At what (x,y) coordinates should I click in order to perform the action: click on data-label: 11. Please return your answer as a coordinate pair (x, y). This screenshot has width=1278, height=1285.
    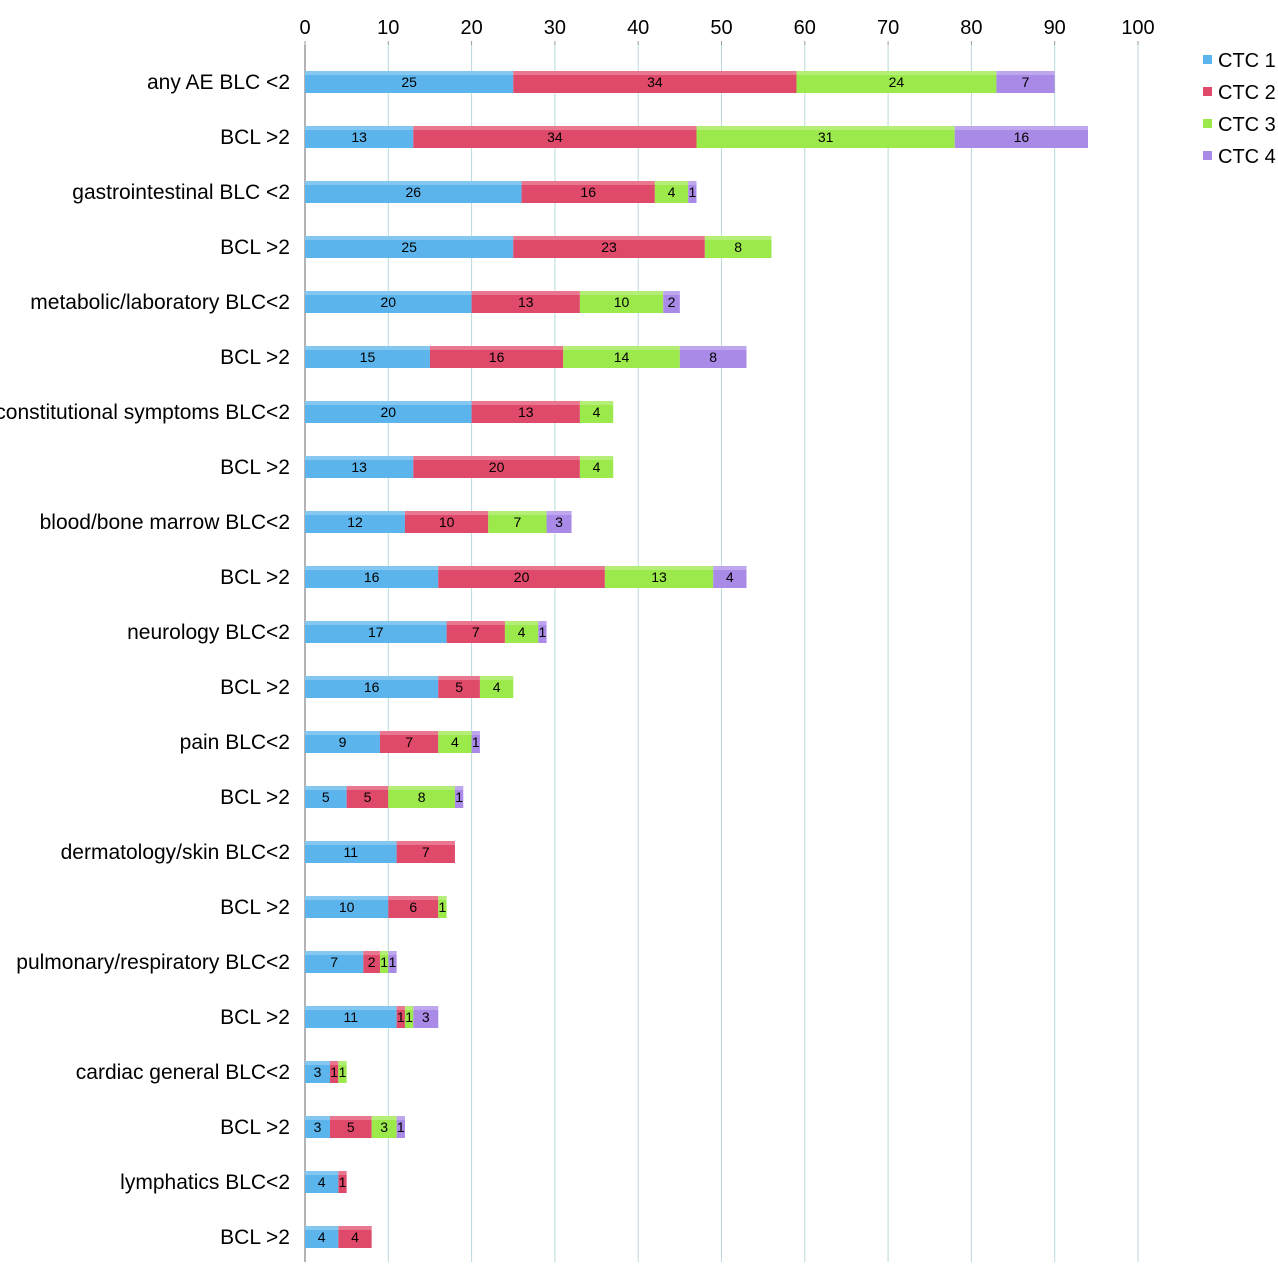
    Looking at the image, I should click on (351, 852).